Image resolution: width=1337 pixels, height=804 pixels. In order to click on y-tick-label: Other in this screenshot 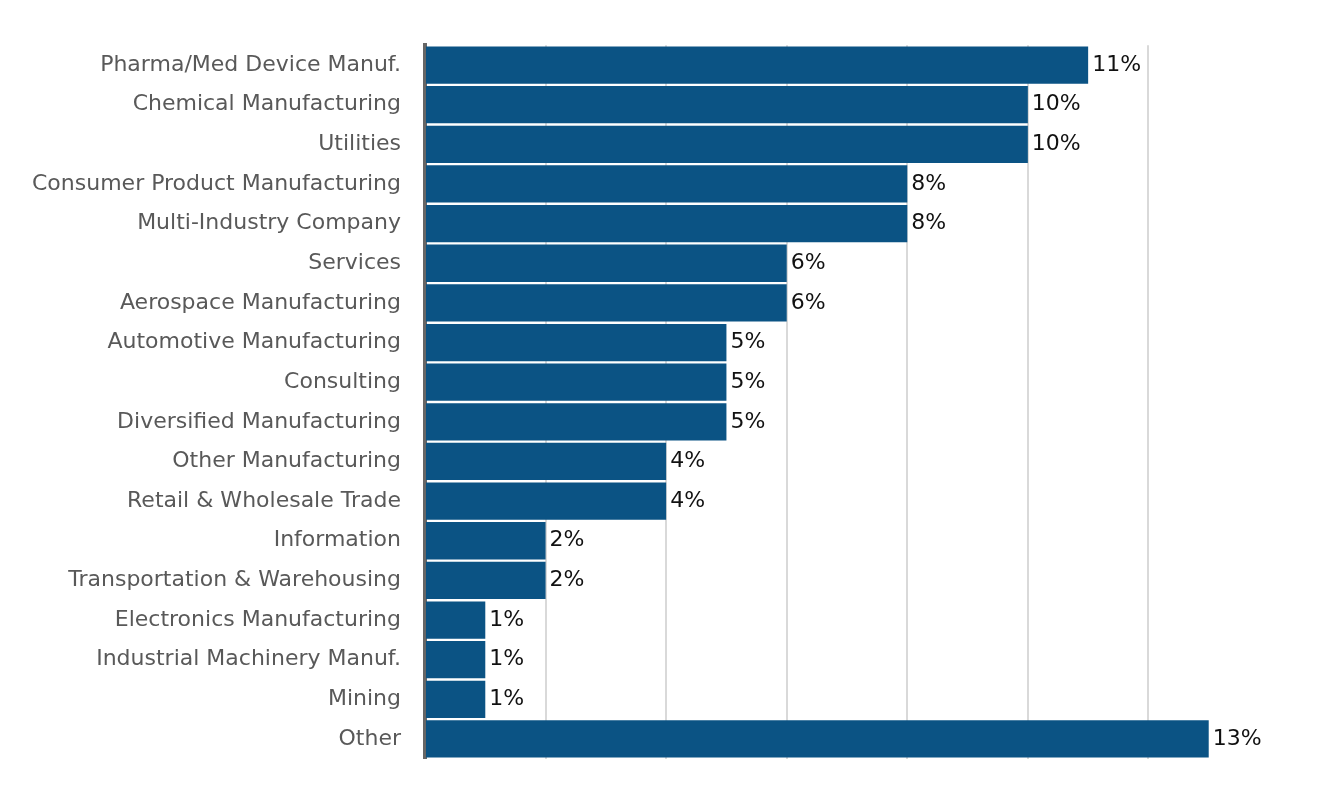, I will do `click(370, 737)`.